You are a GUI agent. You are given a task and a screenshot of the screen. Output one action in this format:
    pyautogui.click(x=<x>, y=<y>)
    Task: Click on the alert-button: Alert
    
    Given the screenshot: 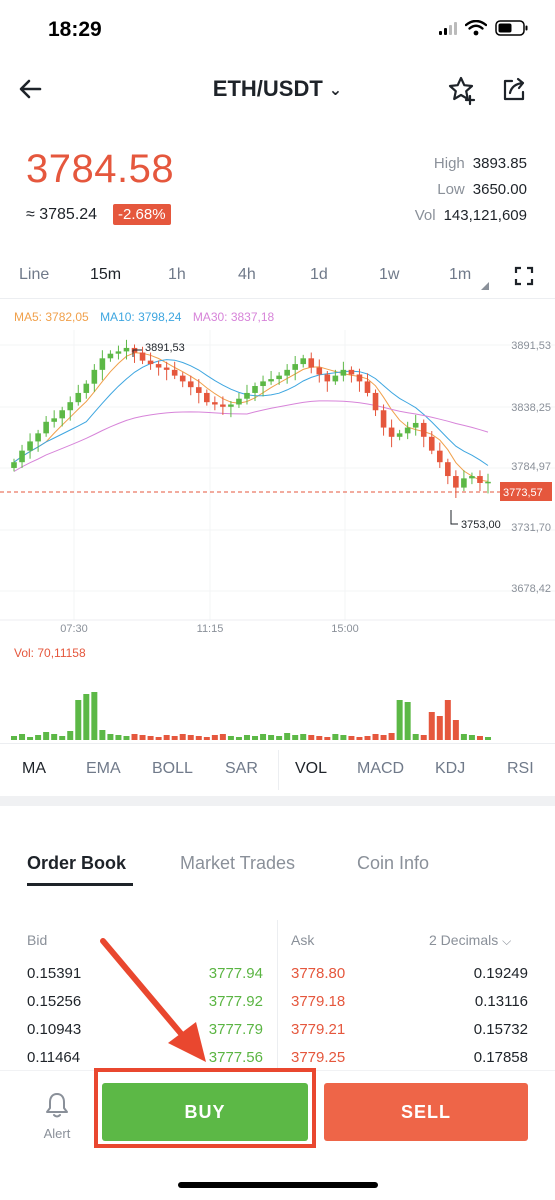 What is the action you would take?
    pyautogui.click(x=57, y=1116)
    